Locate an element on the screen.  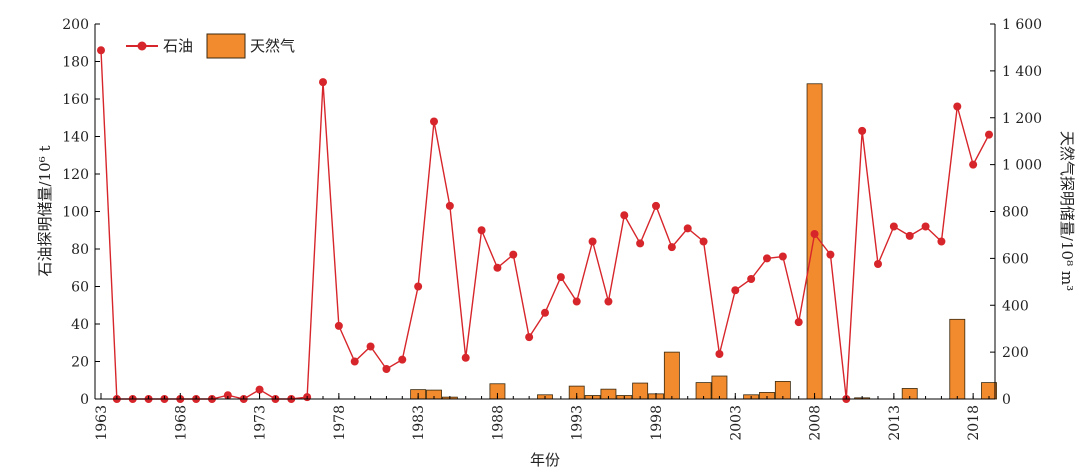
oil-point-2012 is located at coordinates (878, 264).